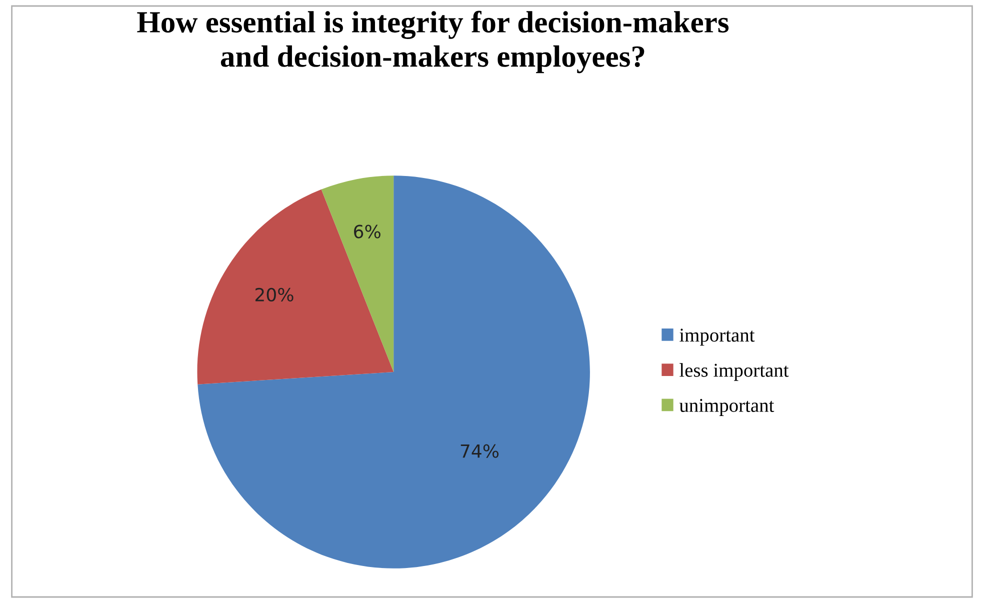 Image resolution: width=984 pixels, height=600 pixels. What do you see at coordinates (367, 231) in the screenshot?
I see `data-label: 6%` at bounding box center [367, 231].